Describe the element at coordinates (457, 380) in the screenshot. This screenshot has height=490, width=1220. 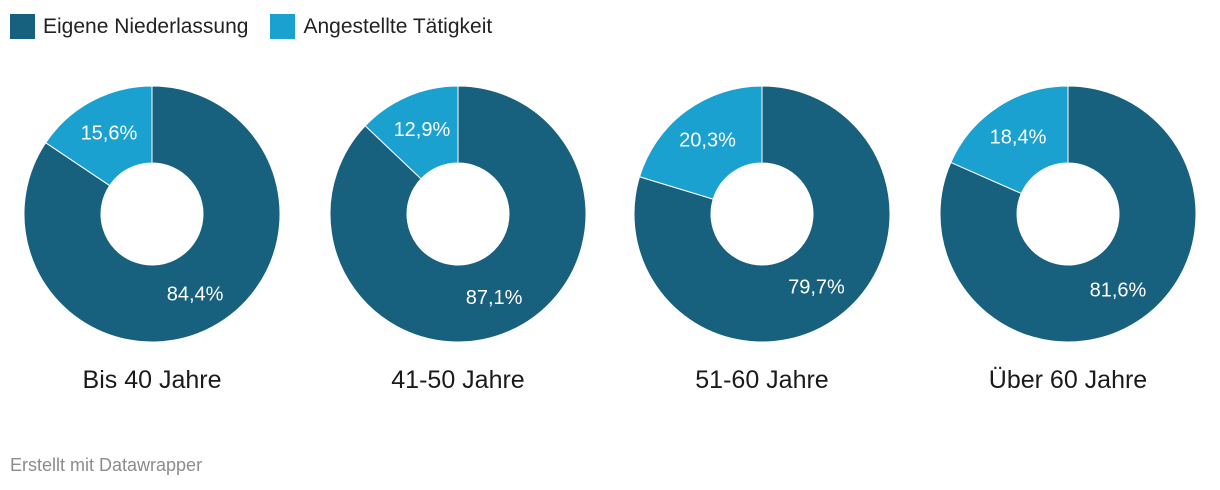
I see `chart-title: 41-50 Jahre` at that location.